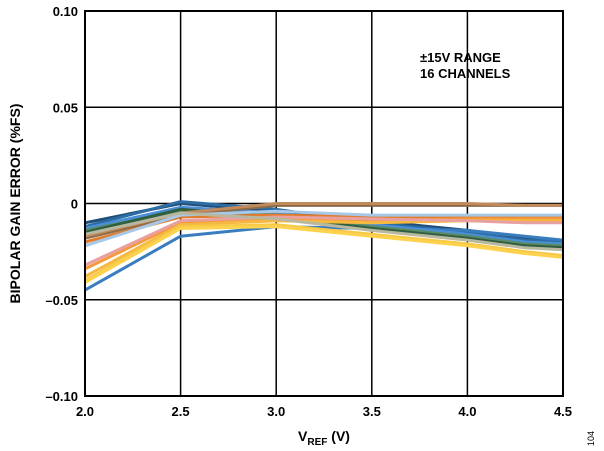  Describe the element at coordinates (15, 204) in the screenshot. I see `y-axis-title: BIPOLAR GAIN ERROR (%FS)` at that location.